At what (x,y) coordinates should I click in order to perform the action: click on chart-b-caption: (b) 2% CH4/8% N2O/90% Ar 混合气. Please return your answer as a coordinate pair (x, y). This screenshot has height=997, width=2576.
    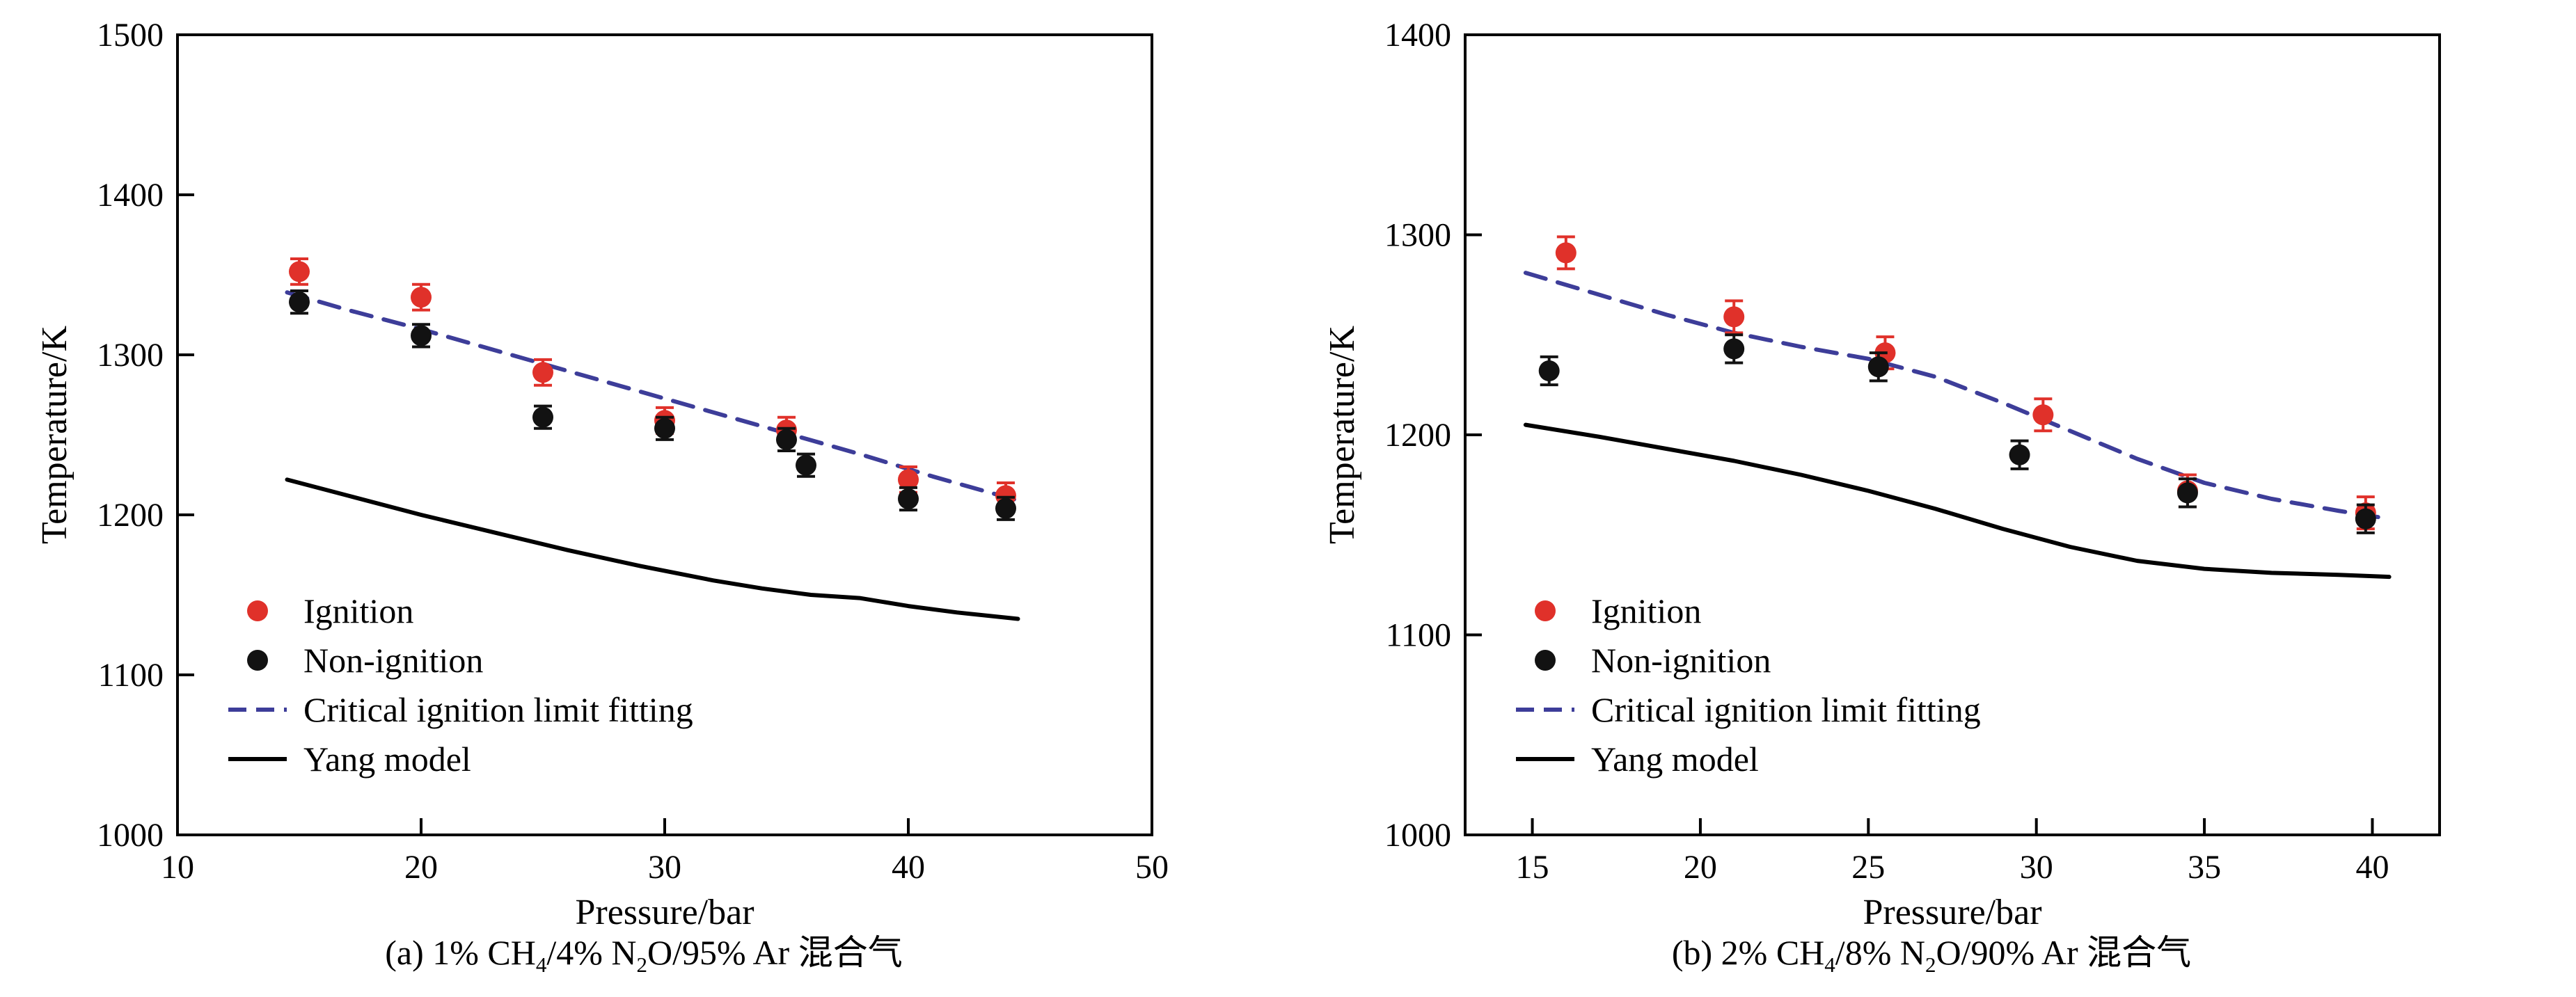
    Looking at the image, I should click on (1931, 955).